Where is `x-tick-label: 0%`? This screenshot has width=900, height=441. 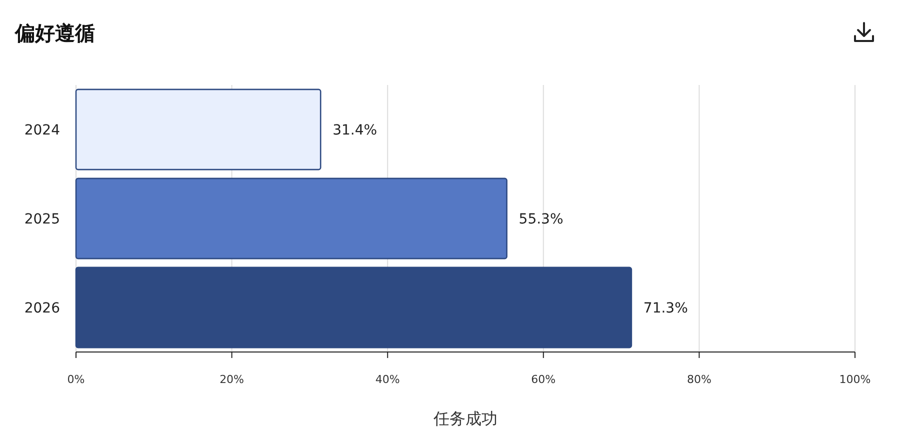
x-tick-label: 0% is located at coordinates (76, 379).